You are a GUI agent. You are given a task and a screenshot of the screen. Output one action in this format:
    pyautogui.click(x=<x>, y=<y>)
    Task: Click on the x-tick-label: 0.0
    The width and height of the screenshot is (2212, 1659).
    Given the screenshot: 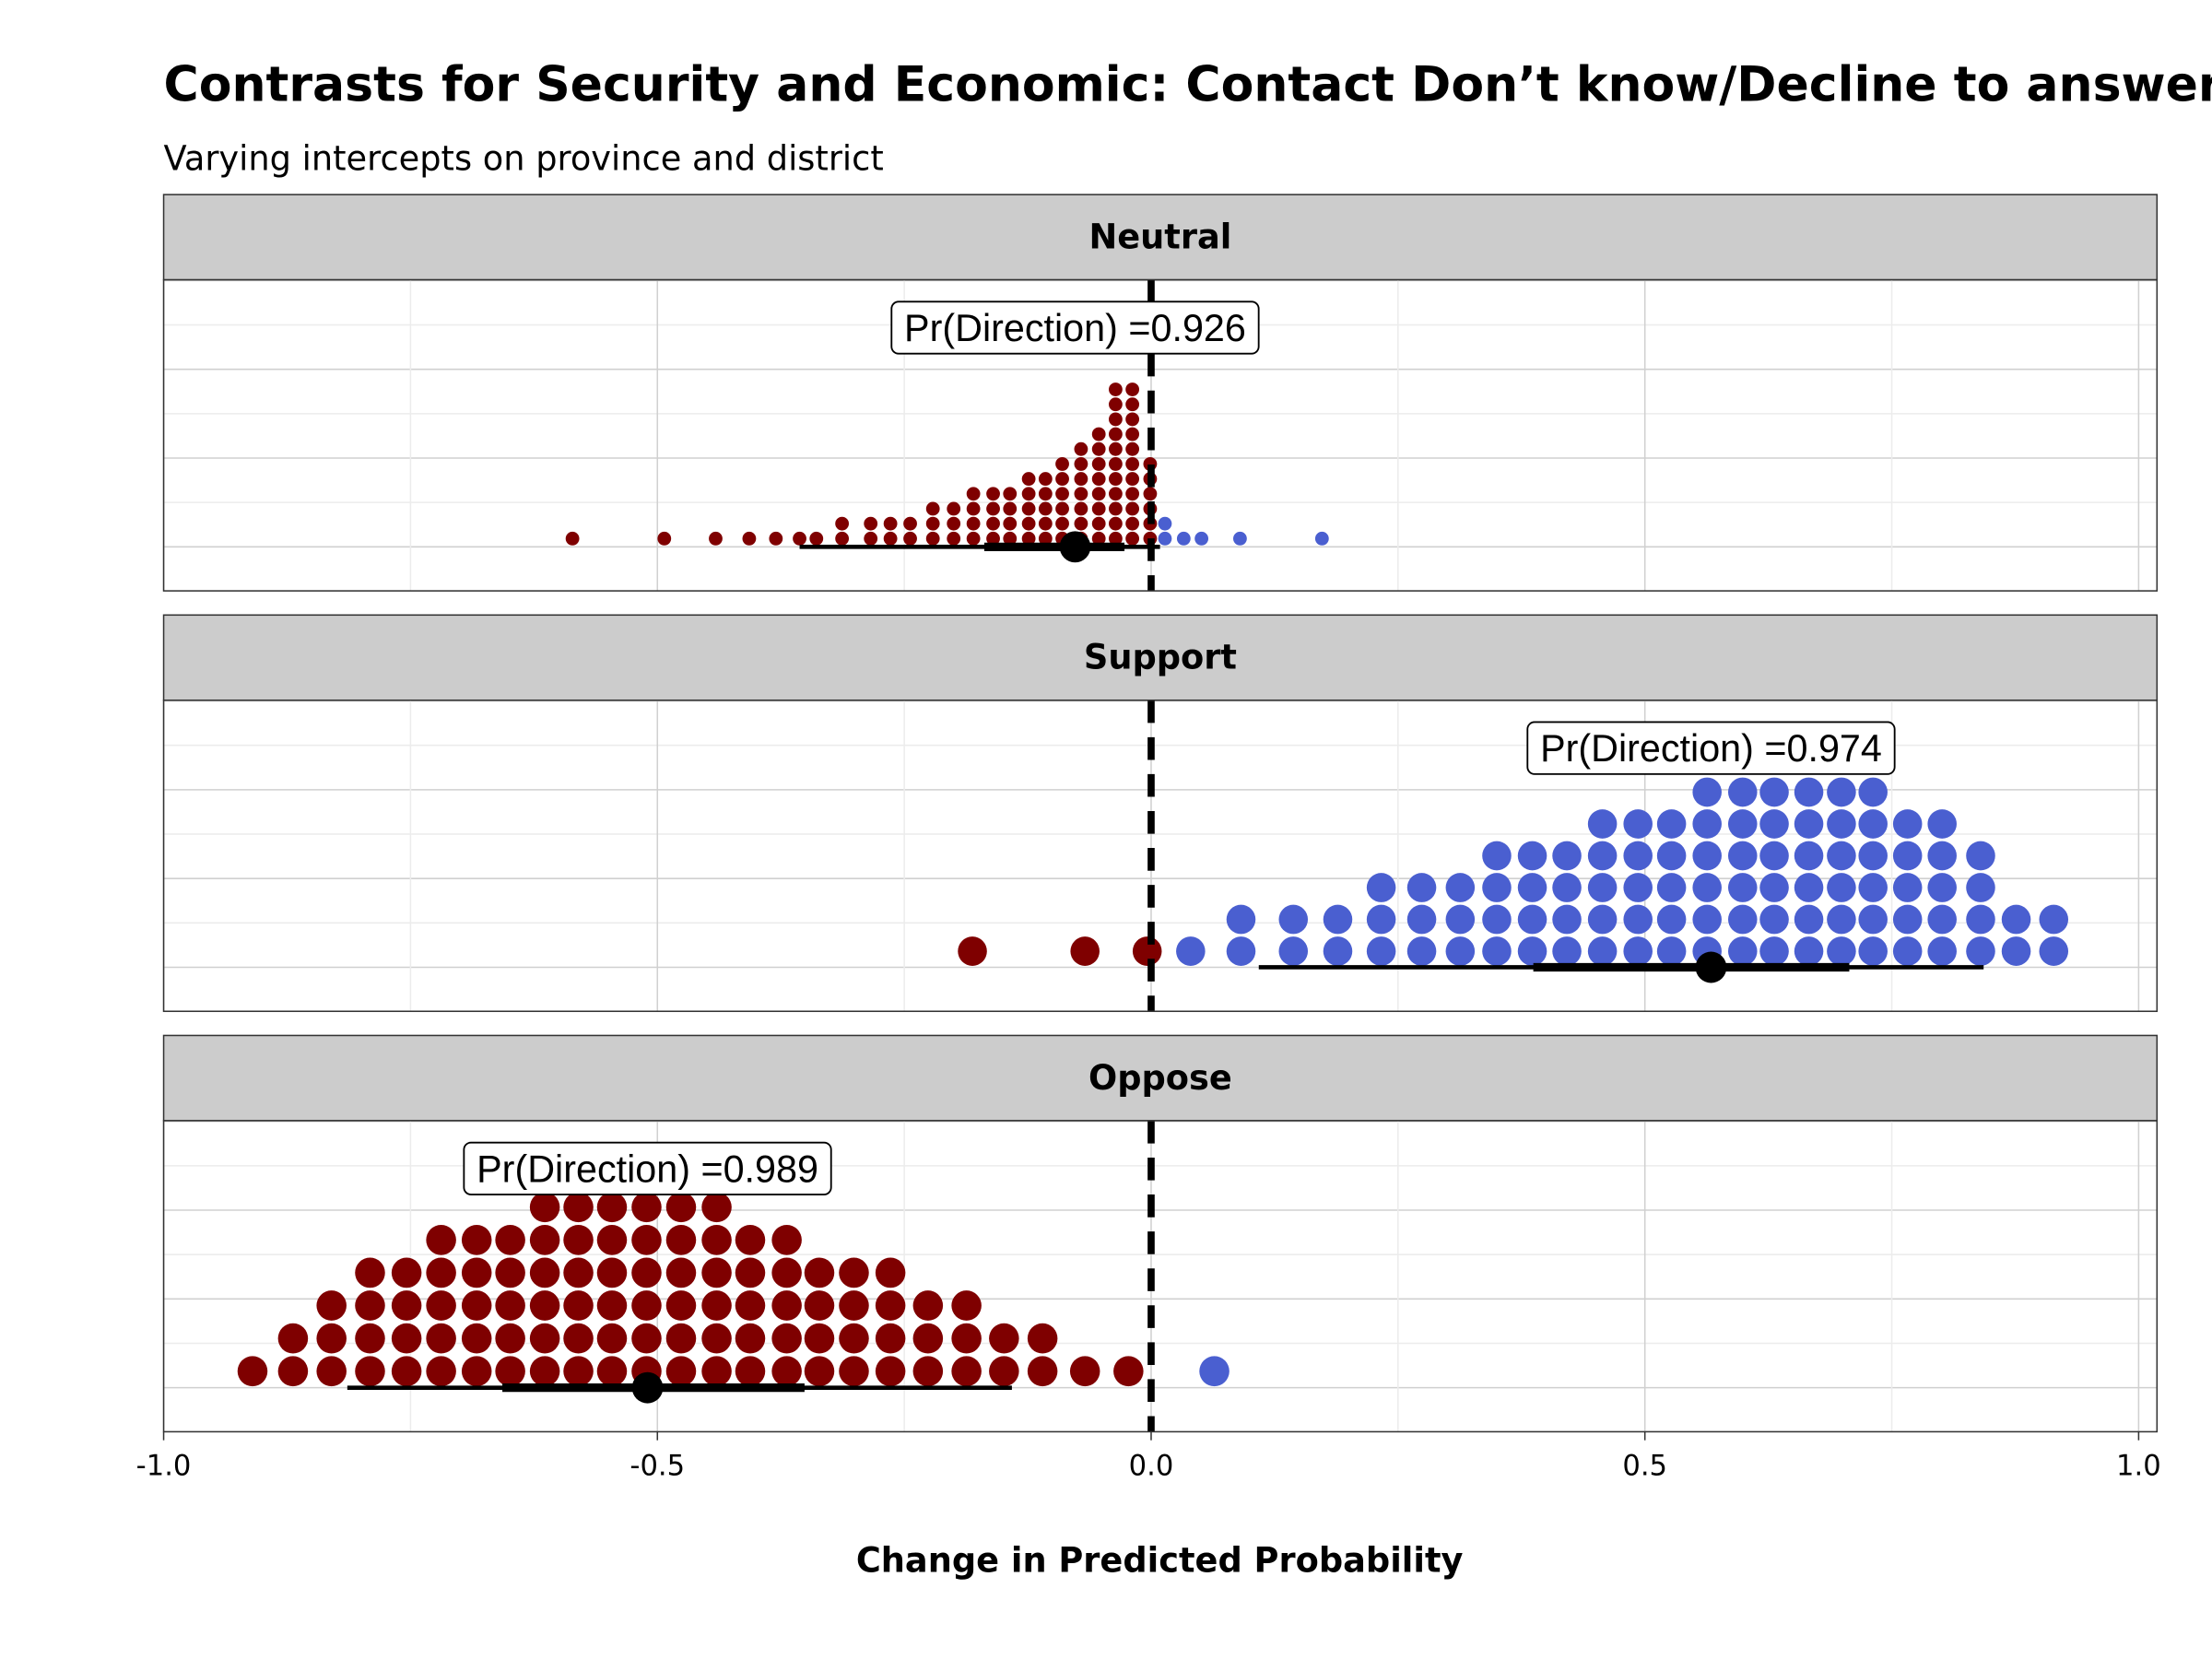 What is the action you would take?
    pyautogui.click(x=1151, y=1465)
    